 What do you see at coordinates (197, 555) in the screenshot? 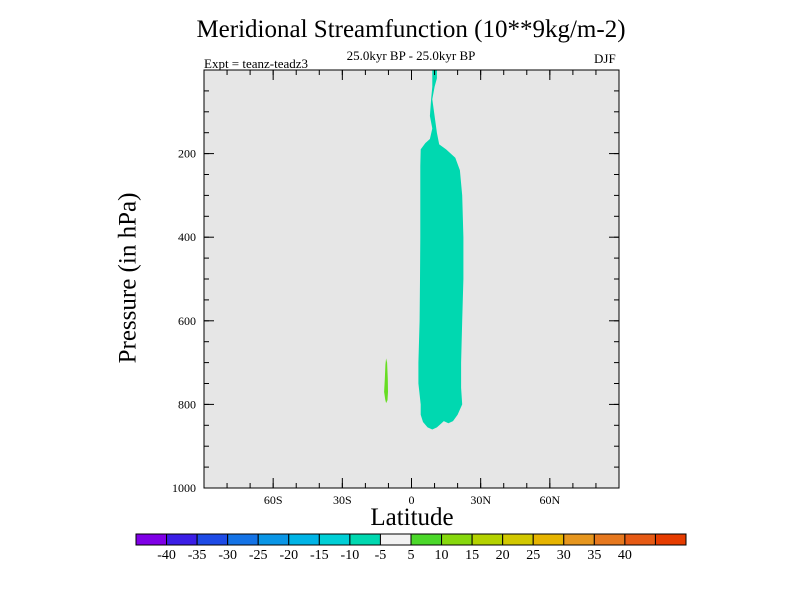
I see `colorbar-label: -35` at bounding box center [197, 555].